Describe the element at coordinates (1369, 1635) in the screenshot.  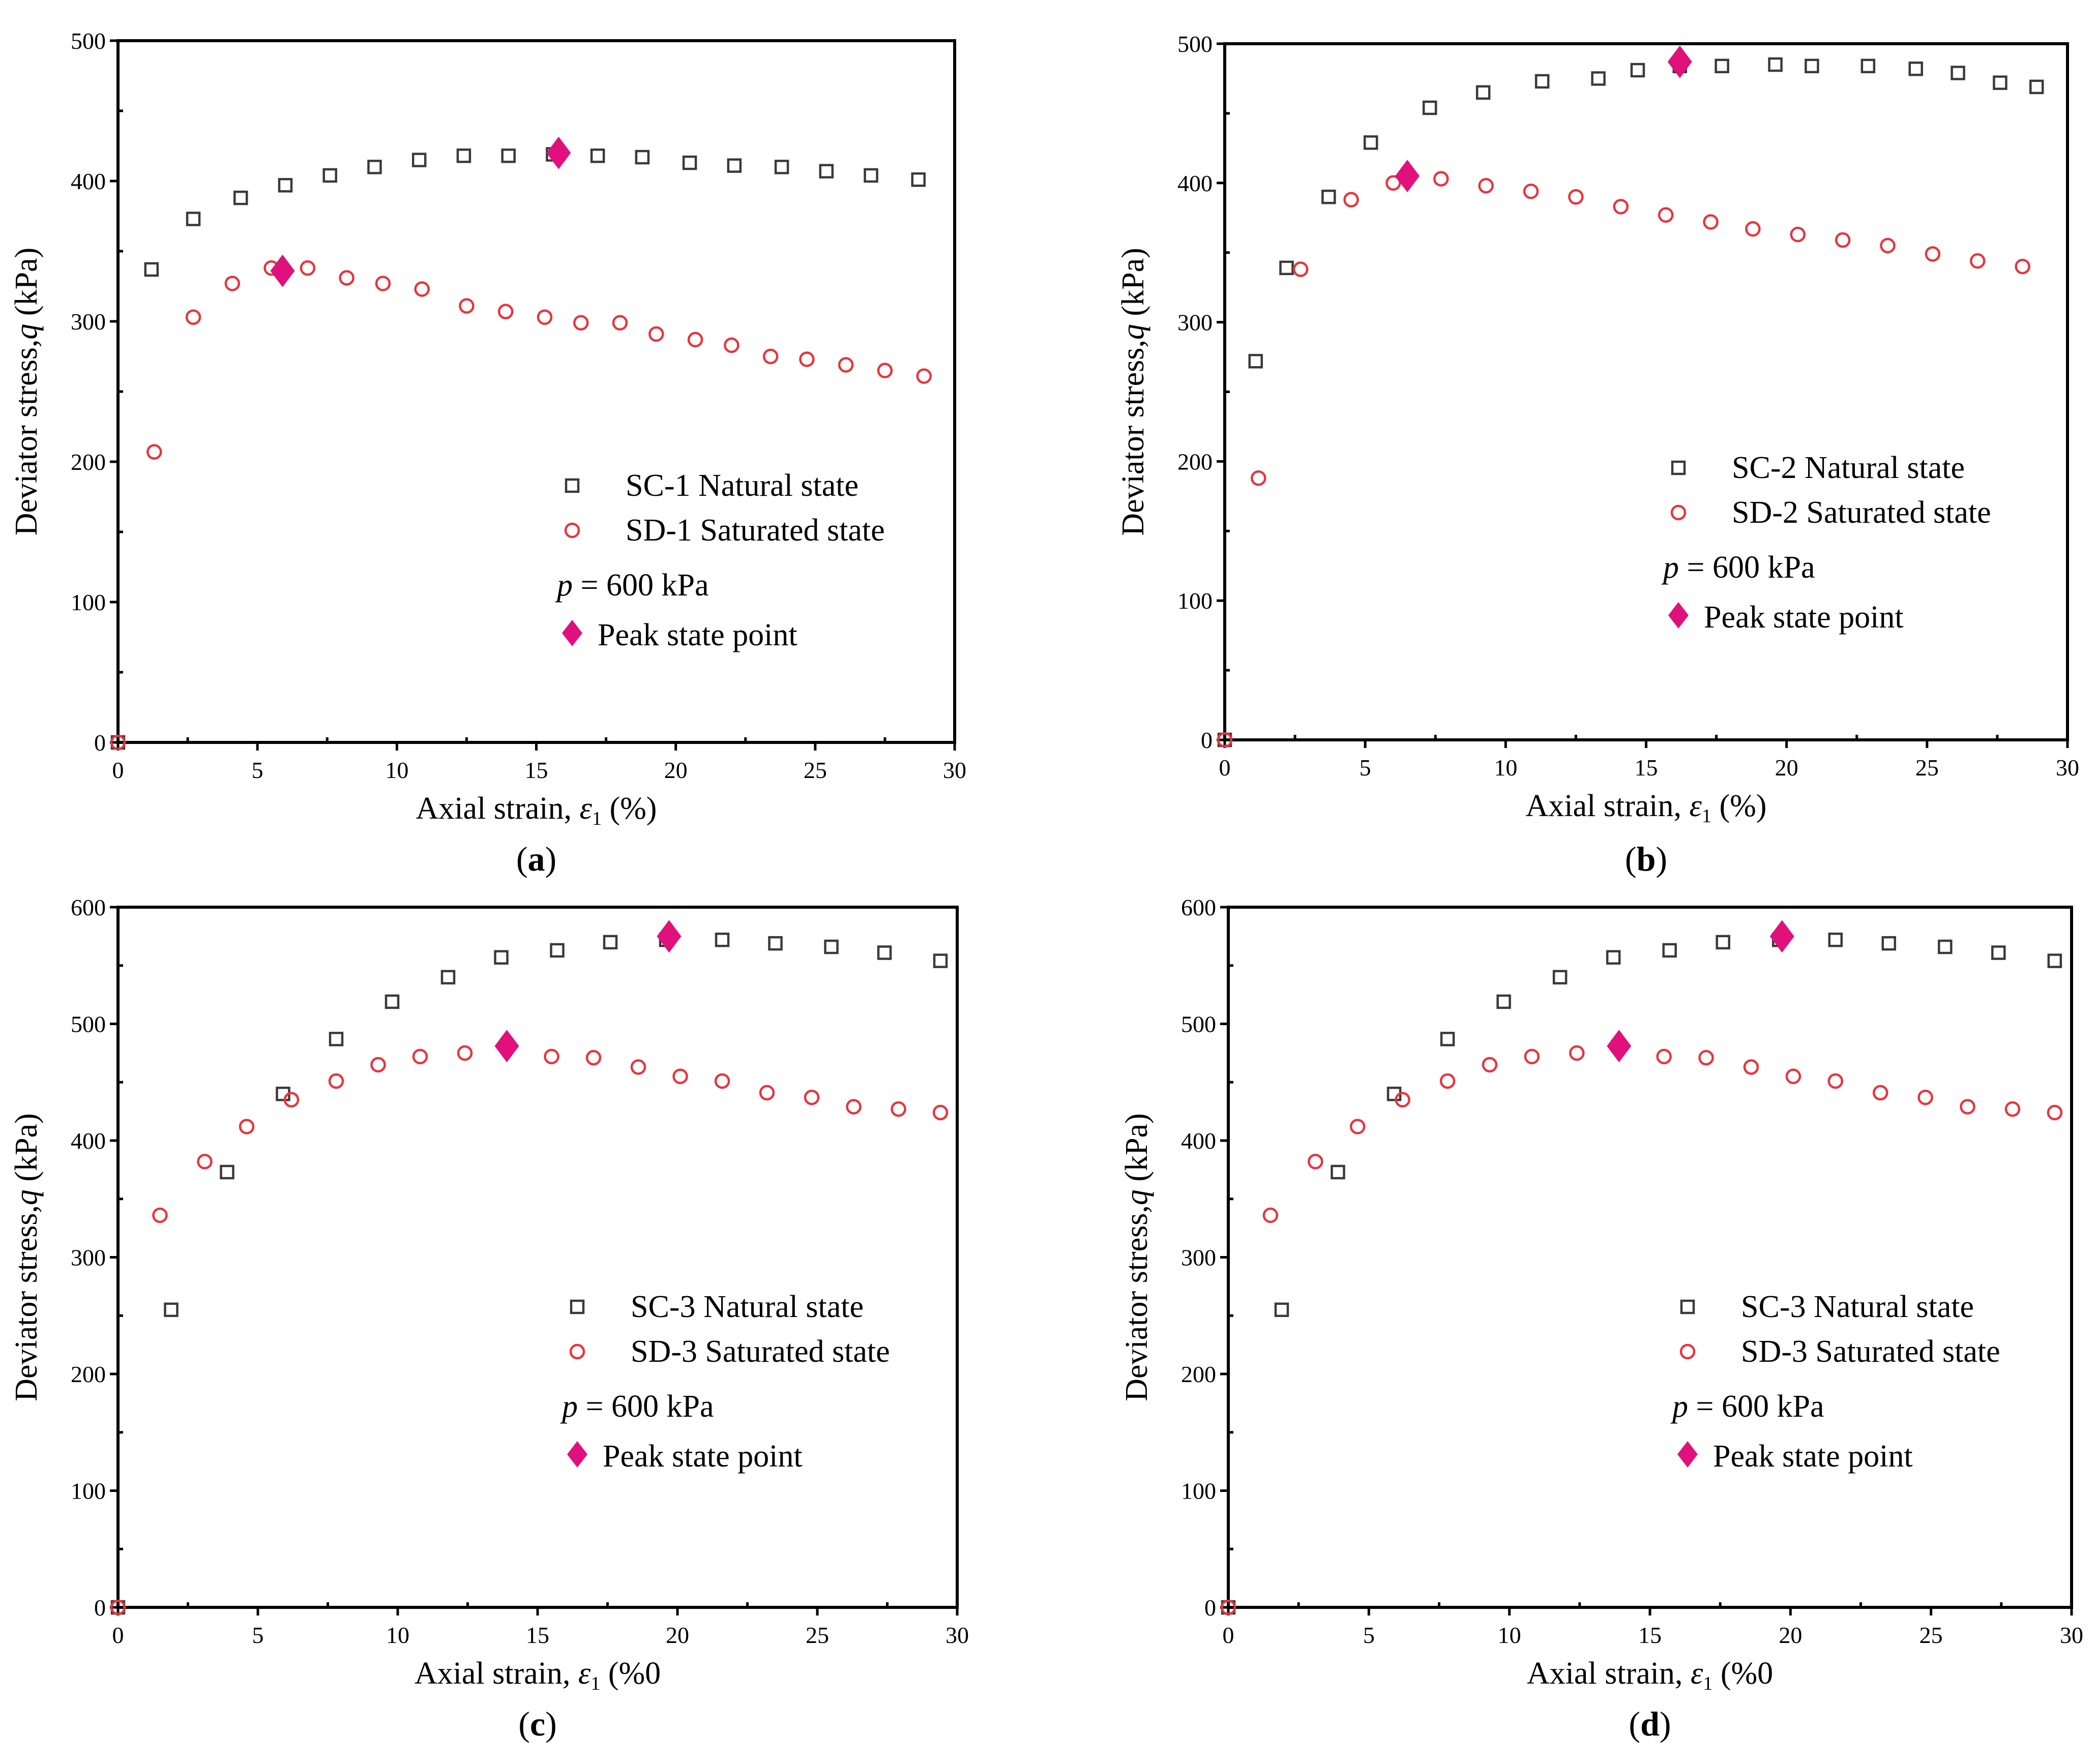
I see `x-tick-label: 5` at that location.